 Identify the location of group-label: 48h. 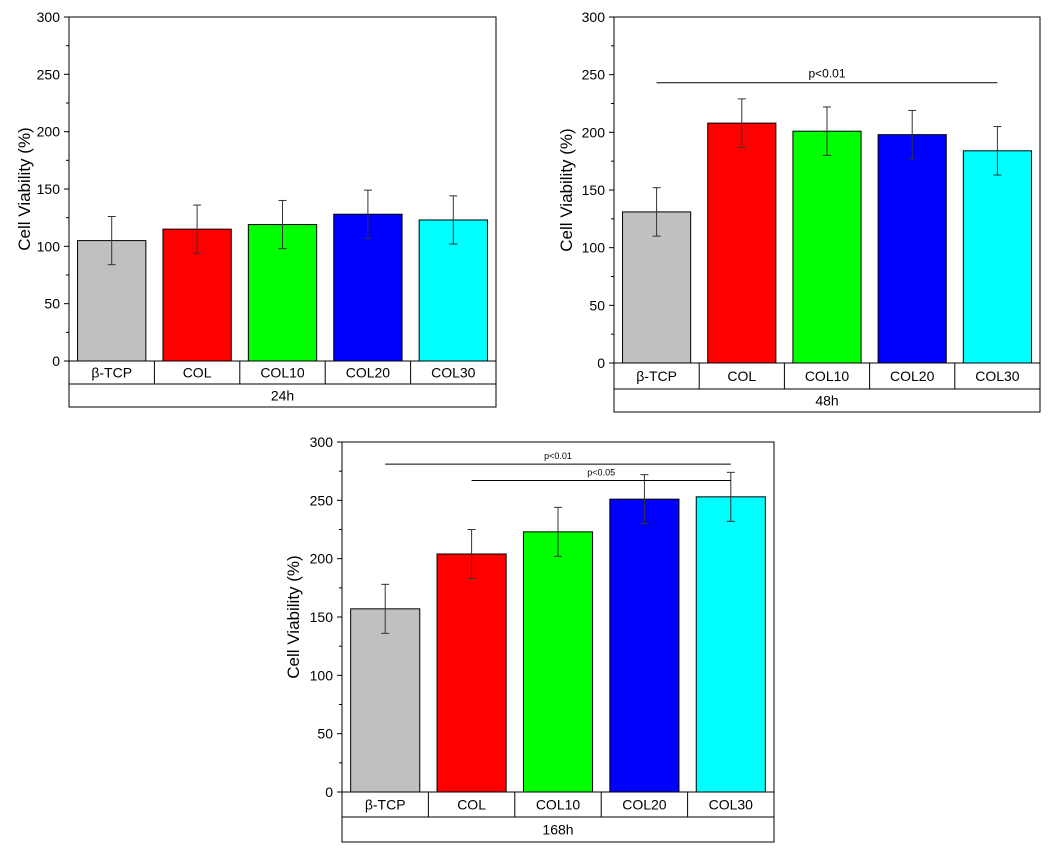
(826, 401).